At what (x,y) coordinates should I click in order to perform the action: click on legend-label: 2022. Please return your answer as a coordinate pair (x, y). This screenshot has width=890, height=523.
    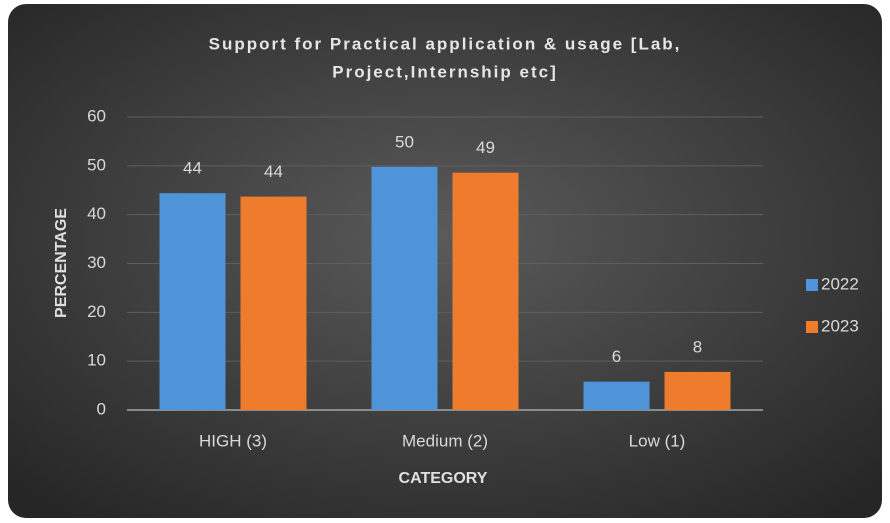
    Looking at the image, I should click on (840, 283).